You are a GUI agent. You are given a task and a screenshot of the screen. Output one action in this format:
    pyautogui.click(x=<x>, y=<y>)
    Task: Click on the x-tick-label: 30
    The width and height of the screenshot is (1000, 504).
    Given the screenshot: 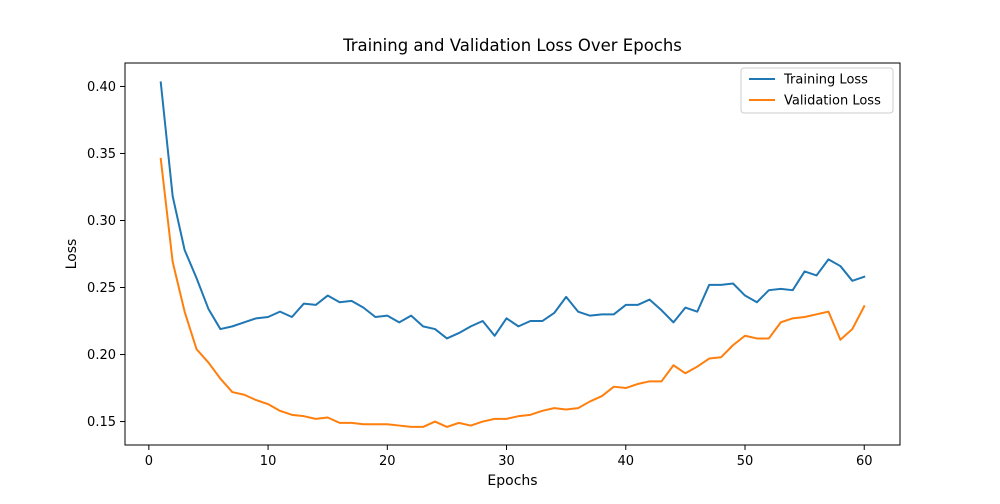 What is the action you would take?
    pyautogui.click(x=506, y=461)
    